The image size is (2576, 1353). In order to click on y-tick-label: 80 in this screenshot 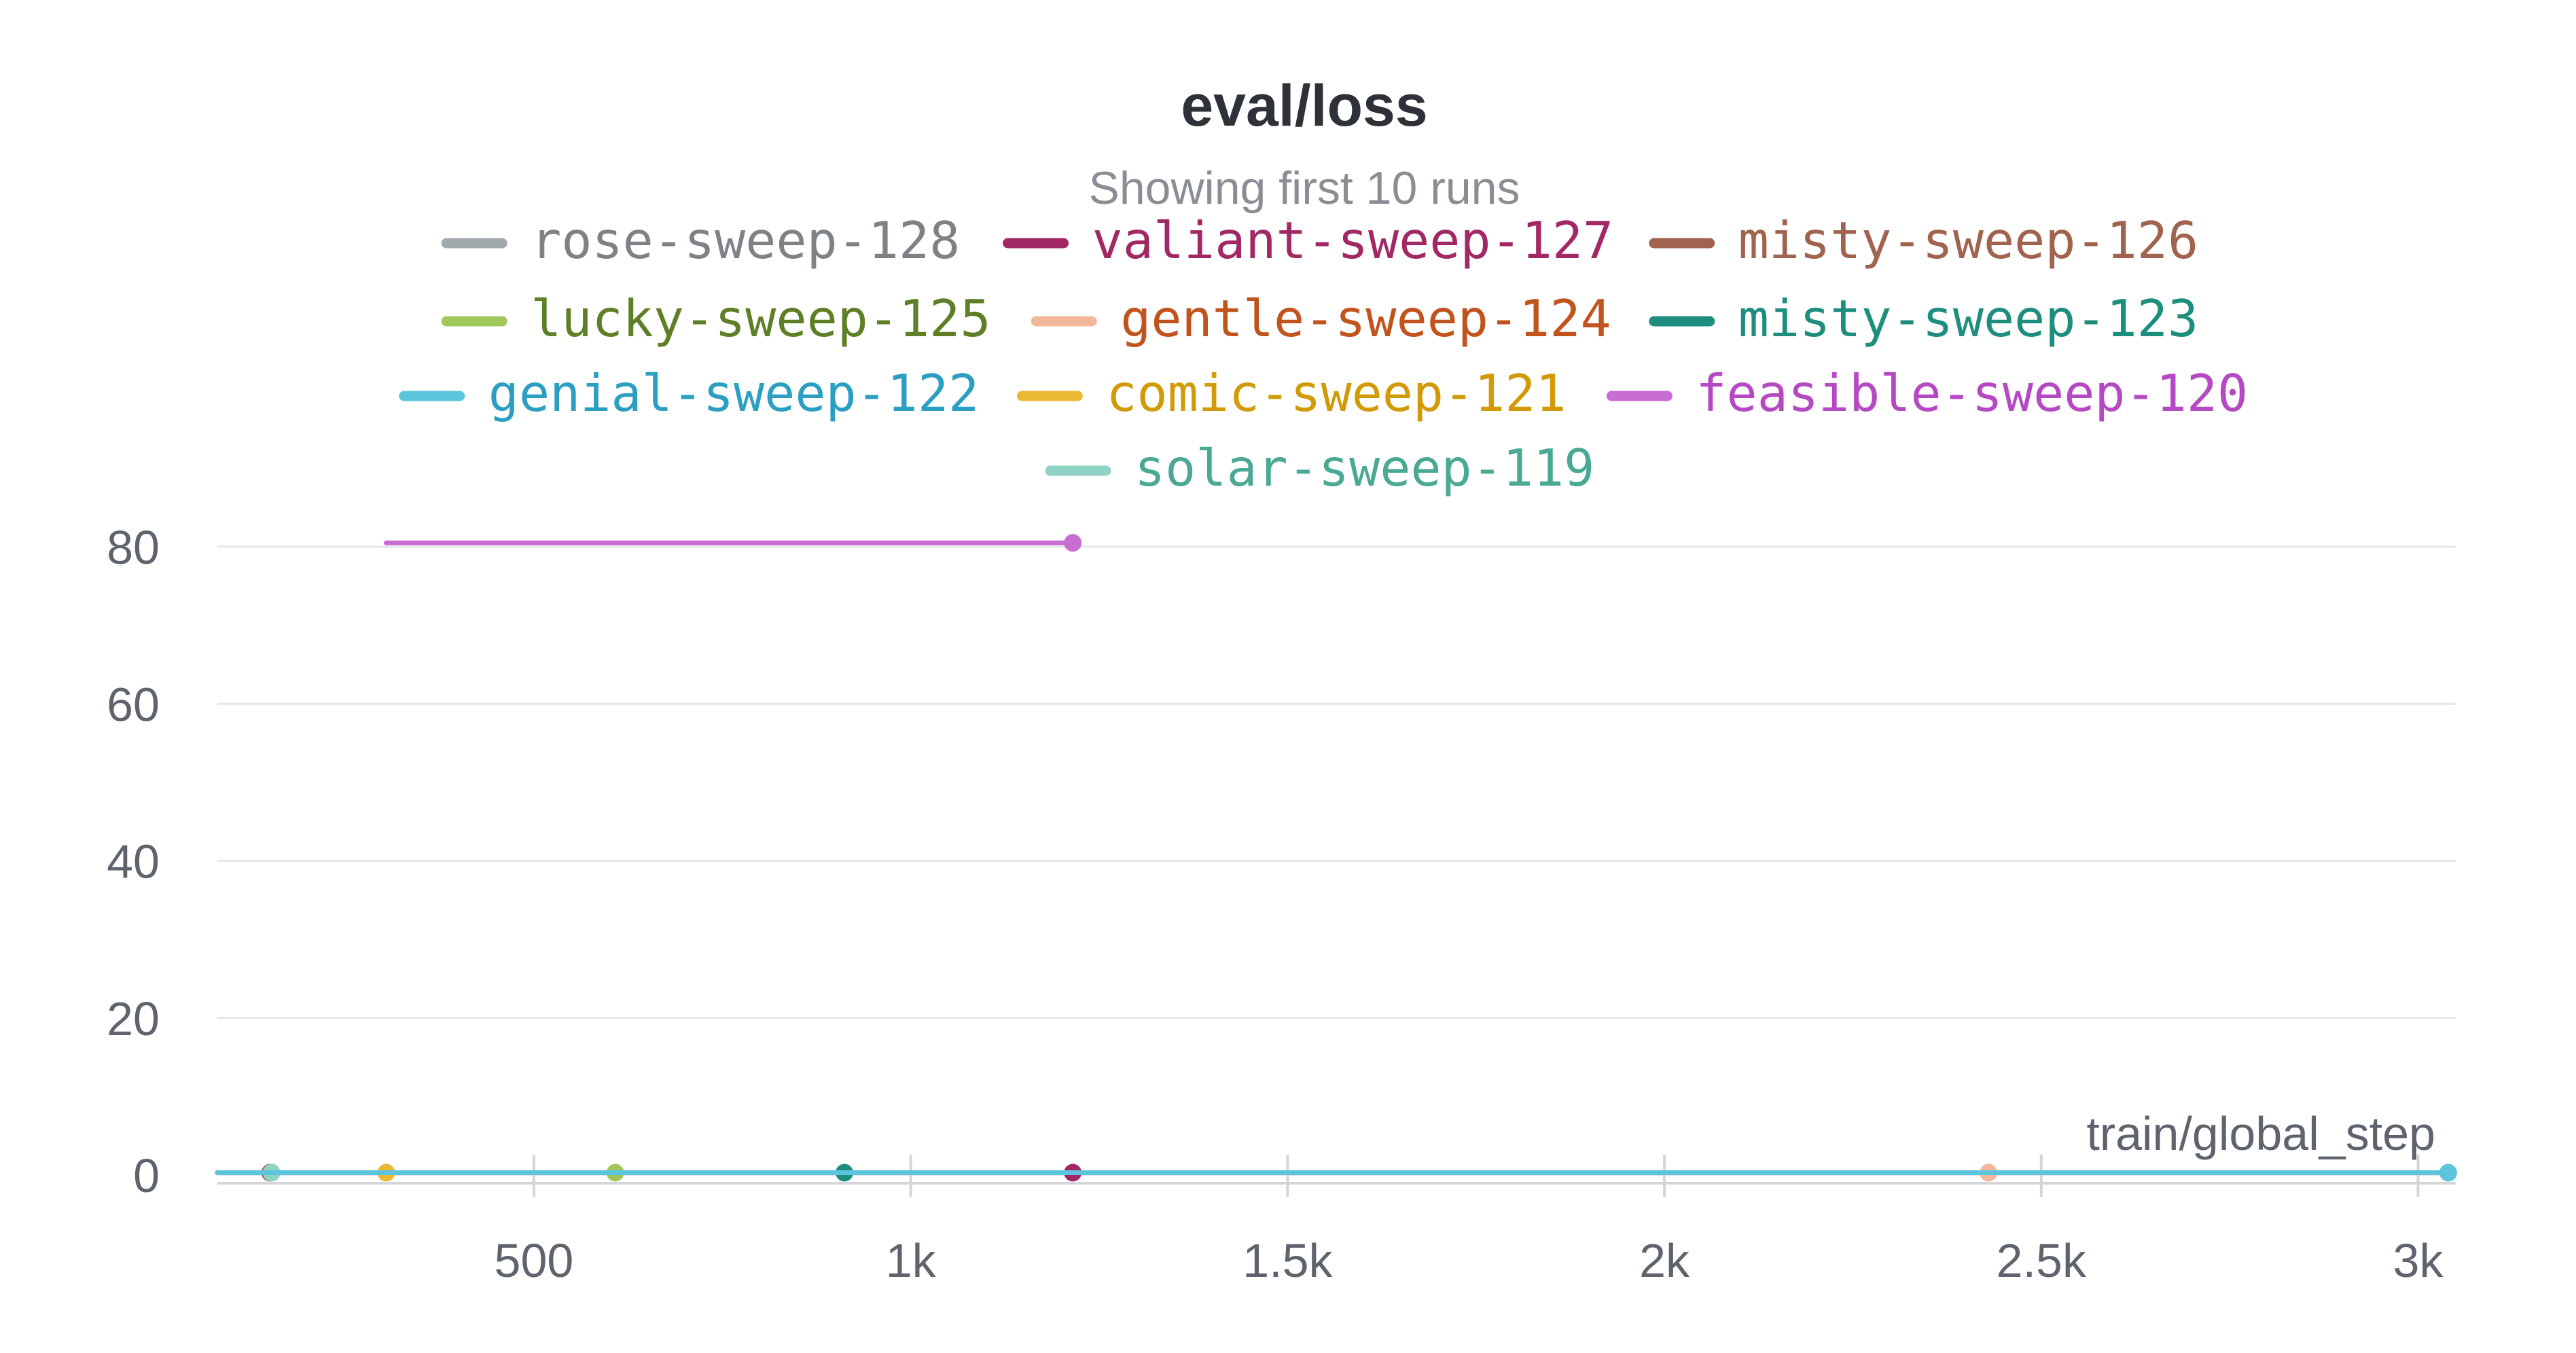, I will do `click(133, 547)`.